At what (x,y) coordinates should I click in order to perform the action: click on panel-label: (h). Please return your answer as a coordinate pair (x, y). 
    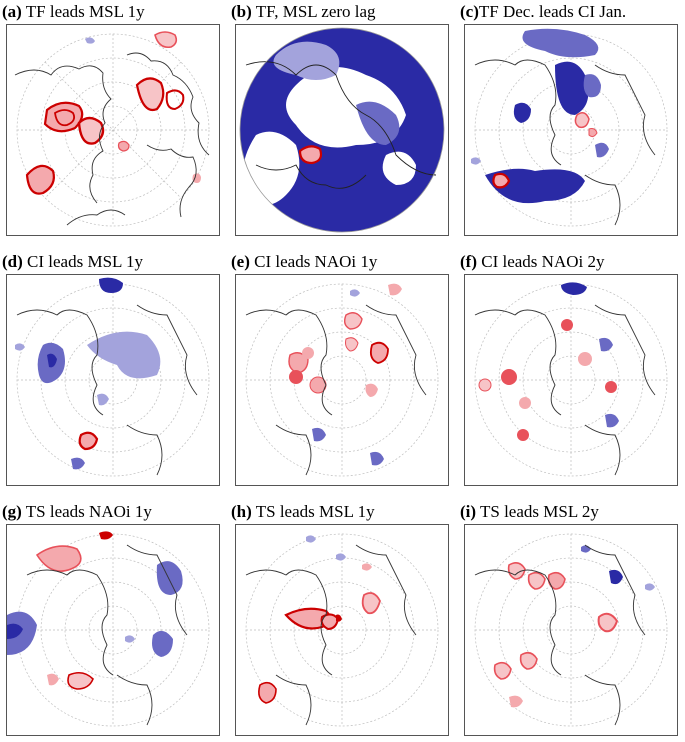
    Looking at the image, I should click on (241, 511).